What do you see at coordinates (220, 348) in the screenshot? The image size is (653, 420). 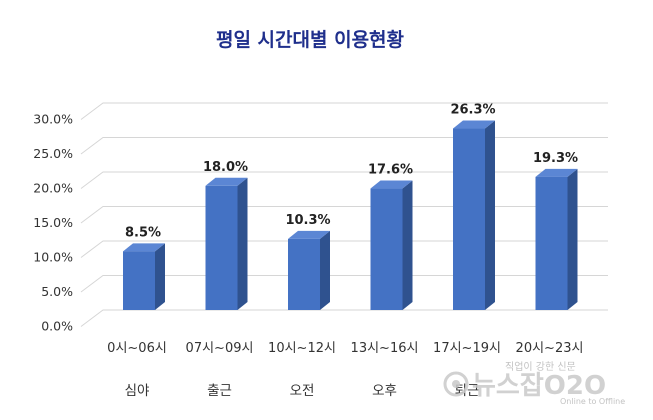 I see `x-tick-label: 07시~09시` at bounding box center [220, 348].